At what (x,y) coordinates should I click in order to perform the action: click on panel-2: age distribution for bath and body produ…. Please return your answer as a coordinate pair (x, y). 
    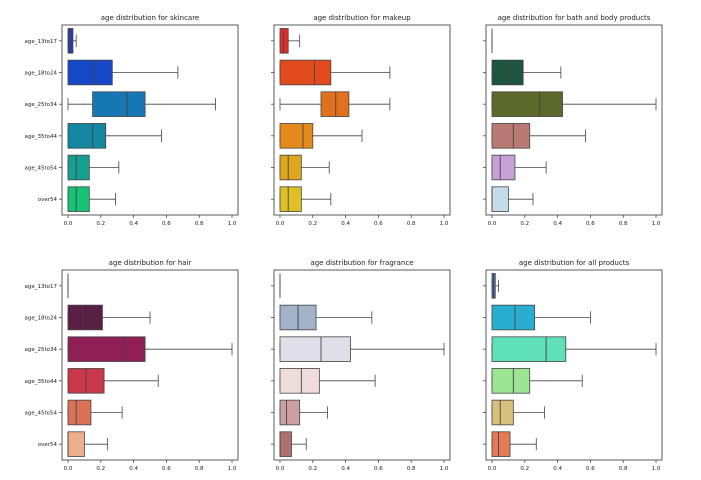
    Looking at the image, I should click on (573, 120).